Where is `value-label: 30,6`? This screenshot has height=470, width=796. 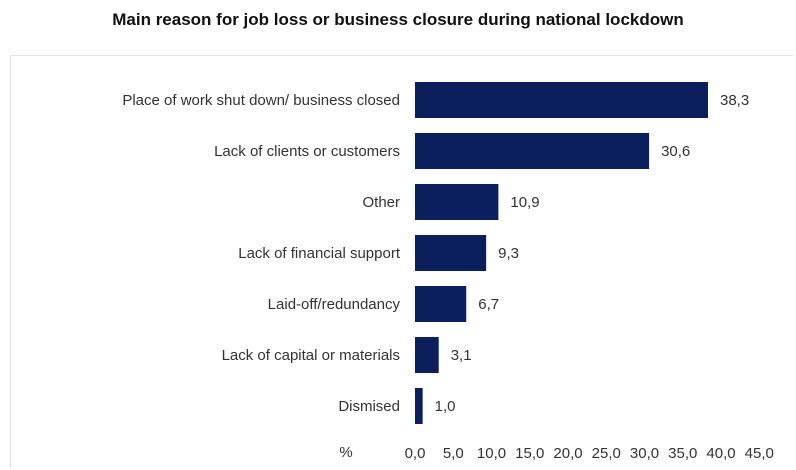
value-label: 30,6 is located at coordinates (675, 151).